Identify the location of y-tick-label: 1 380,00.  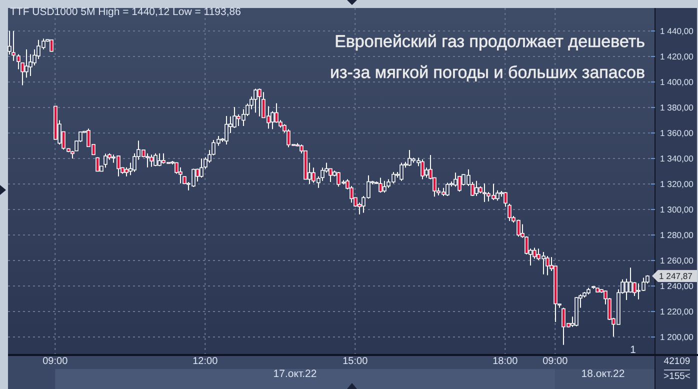
(677, 107).